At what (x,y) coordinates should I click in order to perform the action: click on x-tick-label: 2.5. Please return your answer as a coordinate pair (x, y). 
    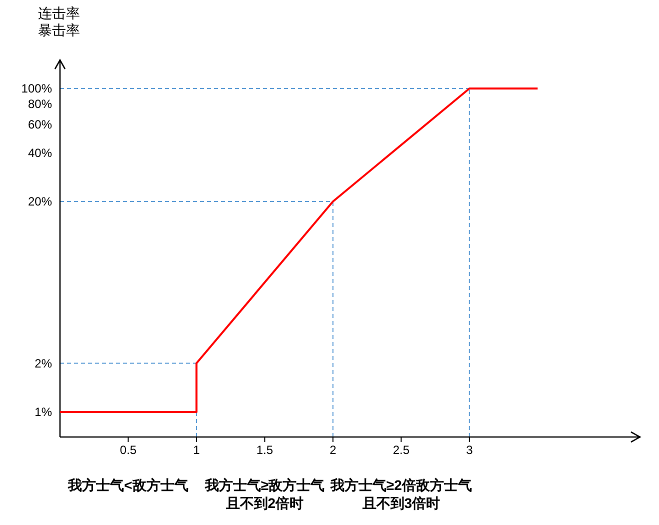
    Looking at the image, I should click on (401, 450).